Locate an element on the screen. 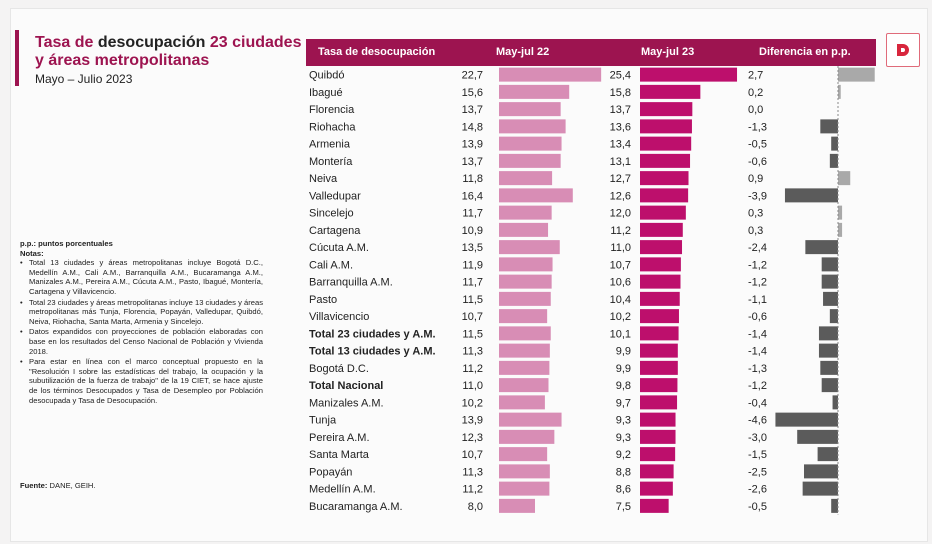 The height and width of the screenshot is (544, 932). category-label: Total 23 ciudades y A.M. is located at coordinates (372, 334).